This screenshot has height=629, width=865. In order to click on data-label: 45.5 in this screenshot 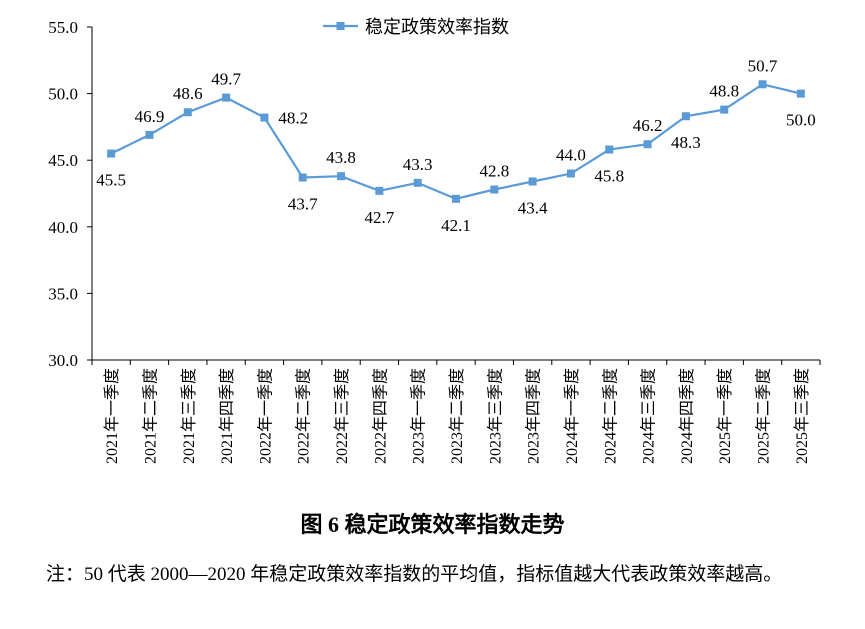, I will do `click(111, 180)`.